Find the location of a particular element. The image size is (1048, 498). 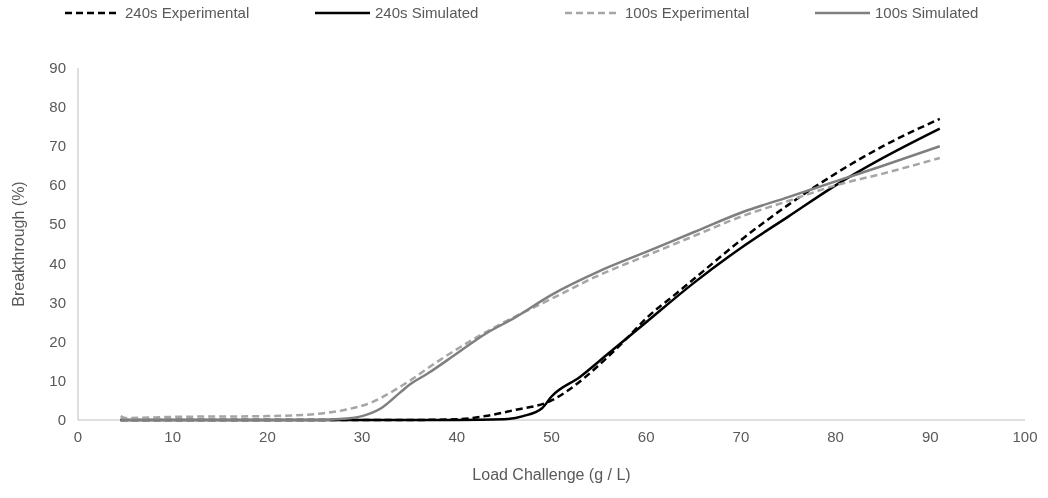

x-tick-label: 20 is located at coordinates (267, 436).